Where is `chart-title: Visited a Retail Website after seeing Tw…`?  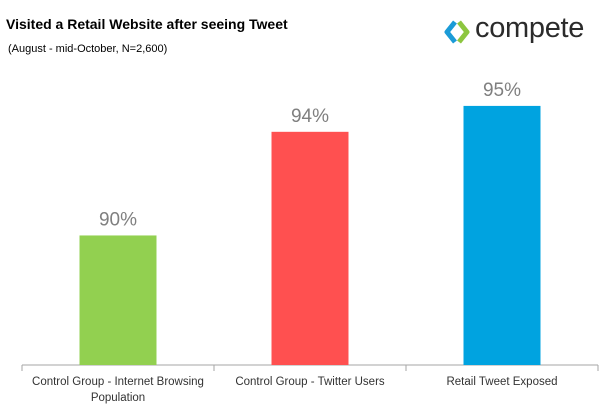 chart-title: Visited a Retail Website after seeing Tw… is located at coordinates (147, 24).